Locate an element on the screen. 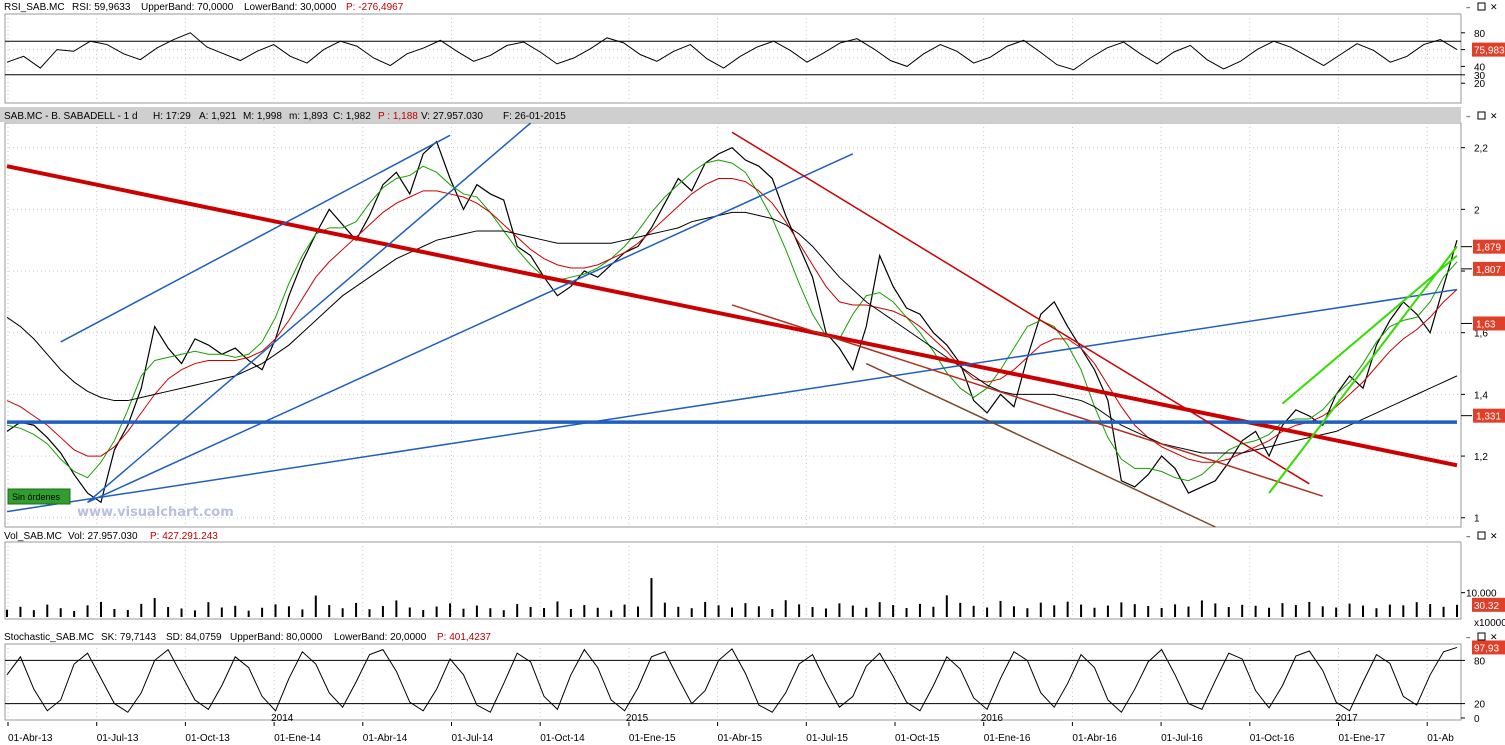  price-time: H: 17:29 is located at coordinates (172, 116).